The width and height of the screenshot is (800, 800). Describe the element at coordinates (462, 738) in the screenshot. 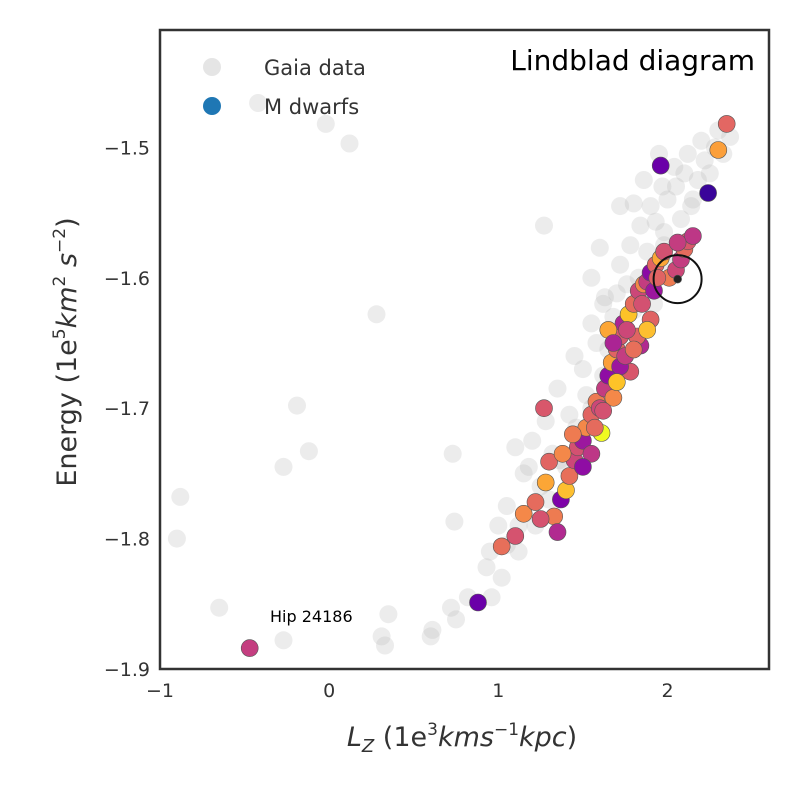

I see `x-axis-title: LZ (1e3kms−1kpc)` at that location.